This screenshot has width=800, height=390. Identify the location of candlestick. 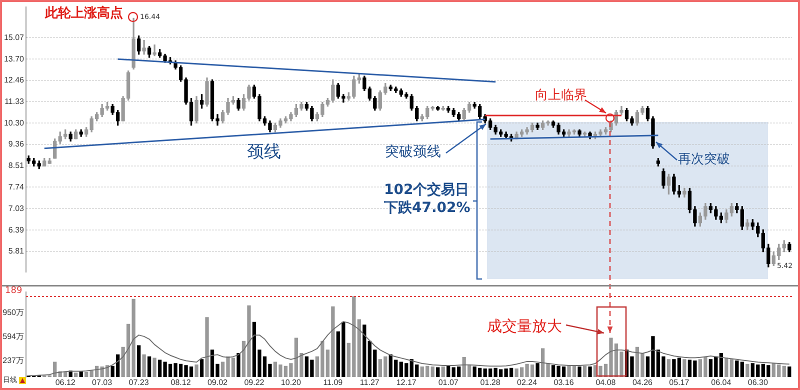
(154, 50).